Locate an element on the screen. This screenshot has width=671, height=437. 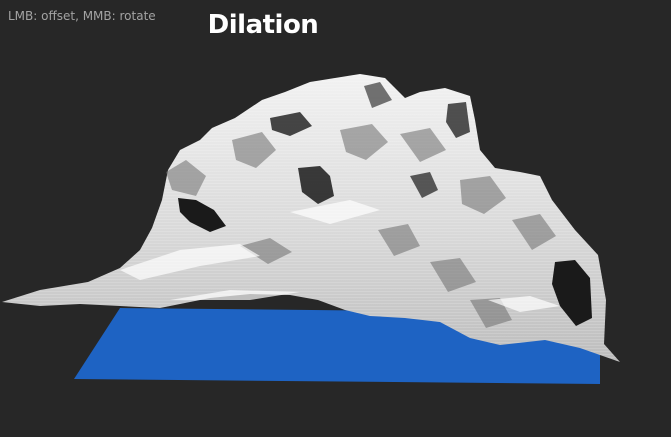
page-title: Dilation is located at coordinates (263, 25).